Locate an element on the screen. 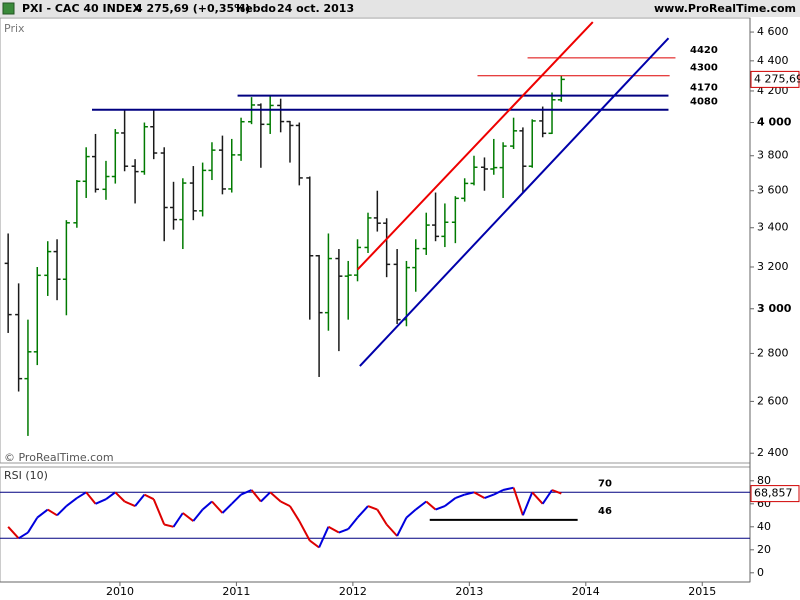 Image resolution: width=800 pixels, height=600 pixels. date: 24 oct. 2013 is located at coordinates (315, 8).